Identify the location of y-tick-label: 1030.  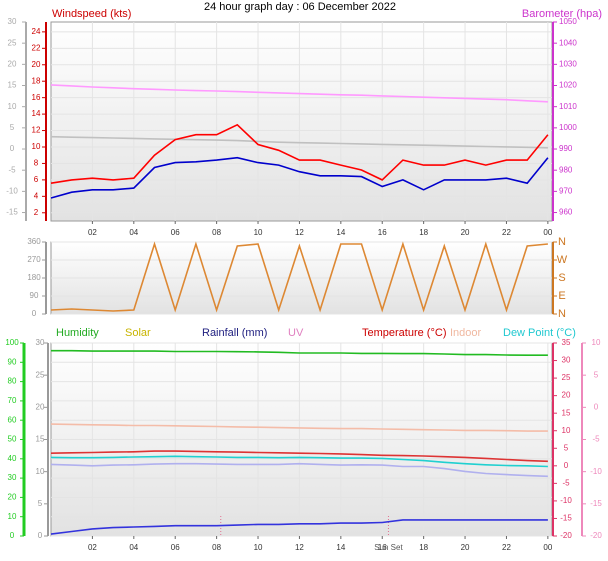
(568, 63).